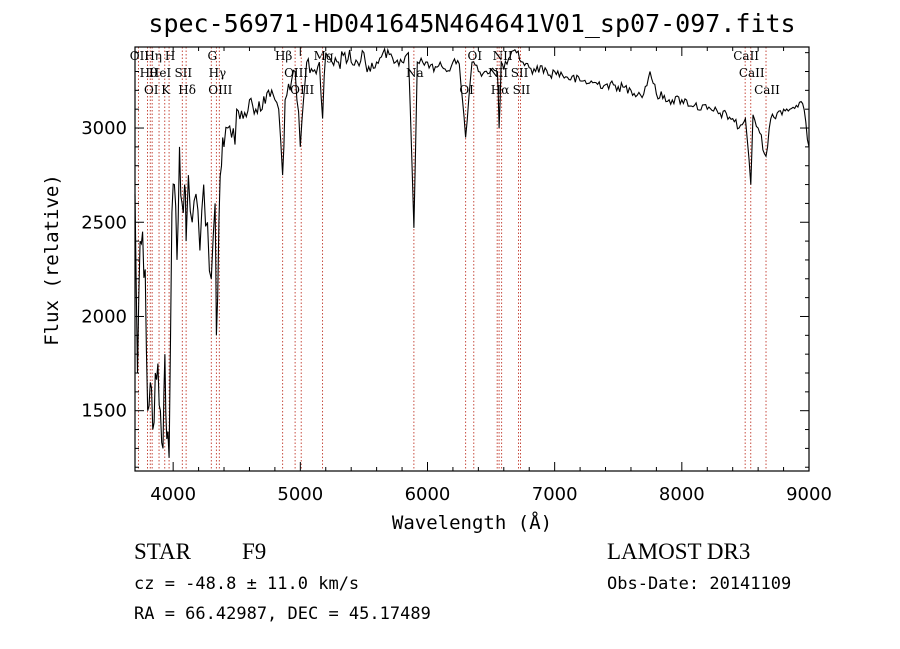  I want to click on spectral-line-label: K, so click(166, 90).